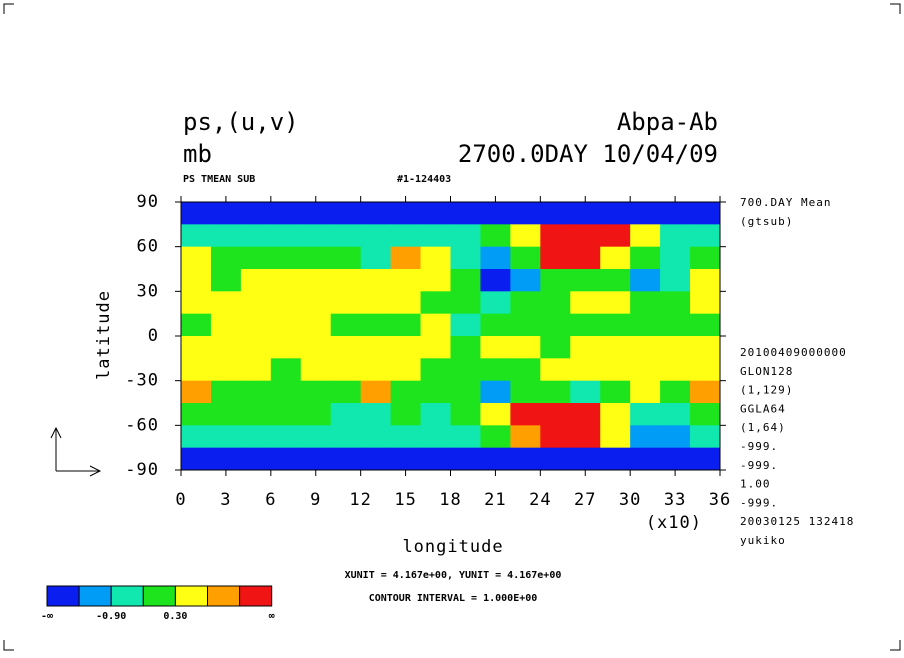 The height and width of the screenshot is (658, 904). Describe the element at coordinates (272, 616) in the screenshot. I see `colorbar-label: ∞` at that location.